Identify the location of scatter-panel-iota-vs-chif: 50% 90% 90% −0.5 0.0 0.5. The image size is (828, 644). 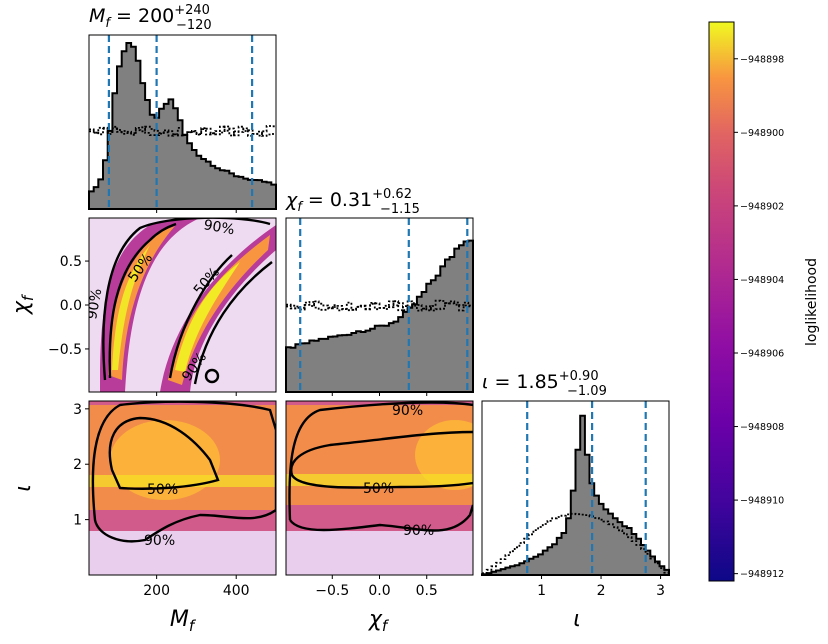
(379, 499).